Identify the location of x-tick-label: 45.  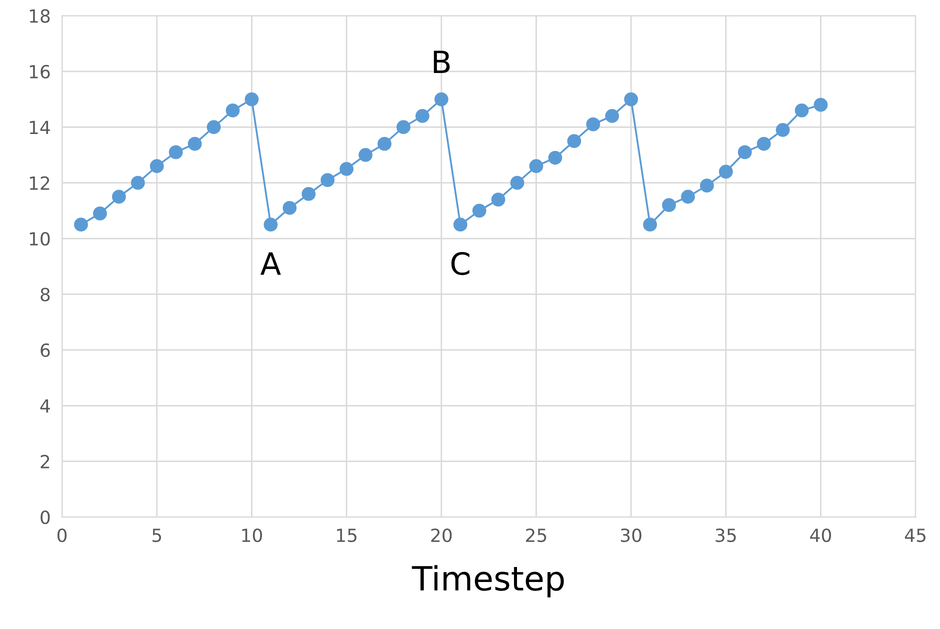
(915, 535).